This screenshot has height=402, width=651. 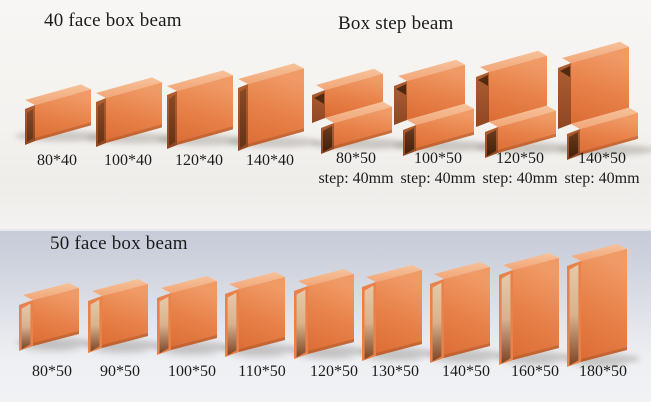 I want to click on size-label-face50-120x50: 120*50, so click(x=334, y=372).